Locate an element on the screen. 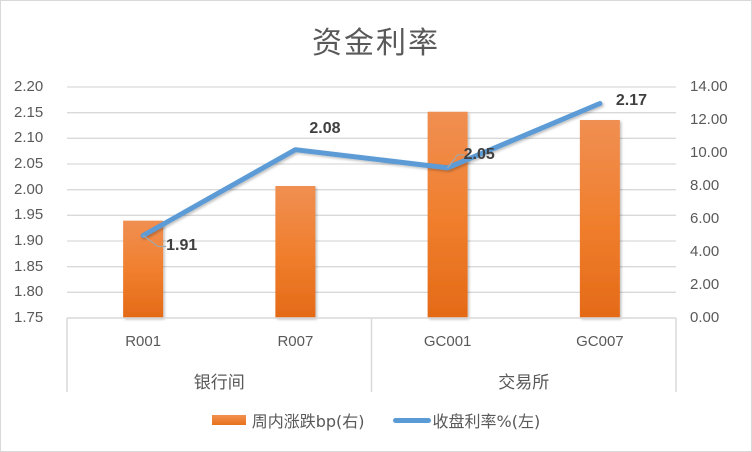 This screenshot has width=752, height=452. legend-label-bar: 周内涨跌bp(右) is located at coordinates (308, 421).